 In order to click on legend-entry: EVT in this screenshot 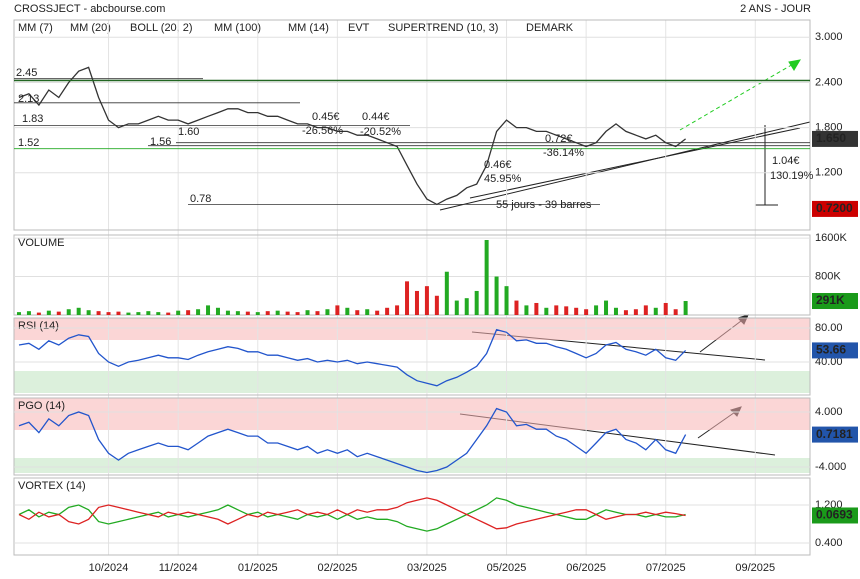, I will do `click(359, 28)`.